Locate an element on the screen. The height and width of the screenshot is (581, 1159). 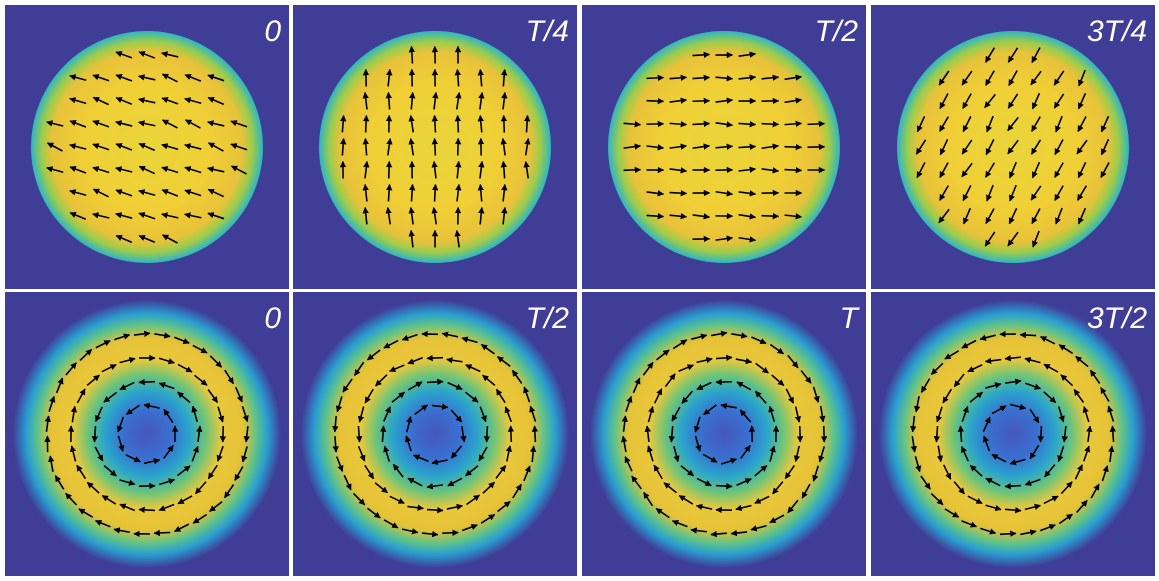
panel-label: T/4 is located at coordinates (547, 31).